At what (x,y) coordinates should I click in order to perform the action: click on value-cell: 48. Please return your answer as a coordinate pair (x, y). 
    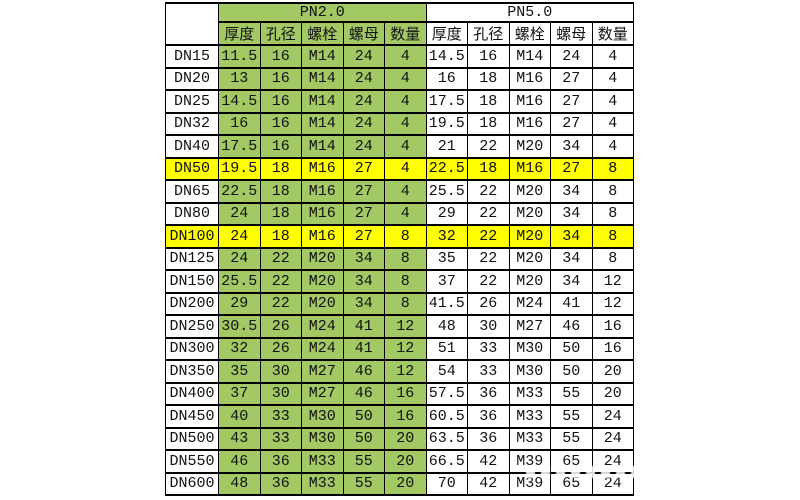
    Looking at the image, I should click on (446, 326).